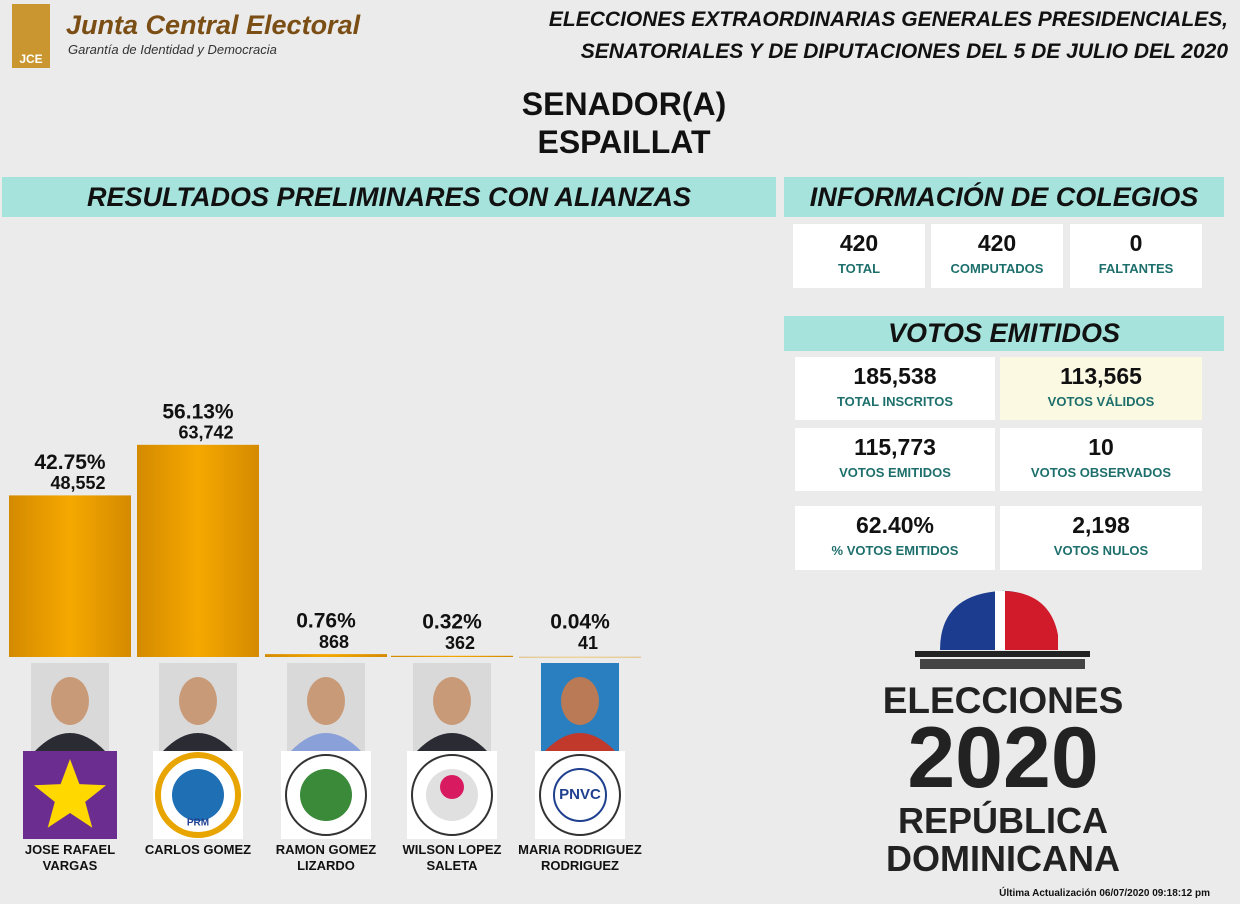  What do you see at coordinates (1002, 664) in the screenshot?
I see `box-top` at bounding box center [1002, 664].